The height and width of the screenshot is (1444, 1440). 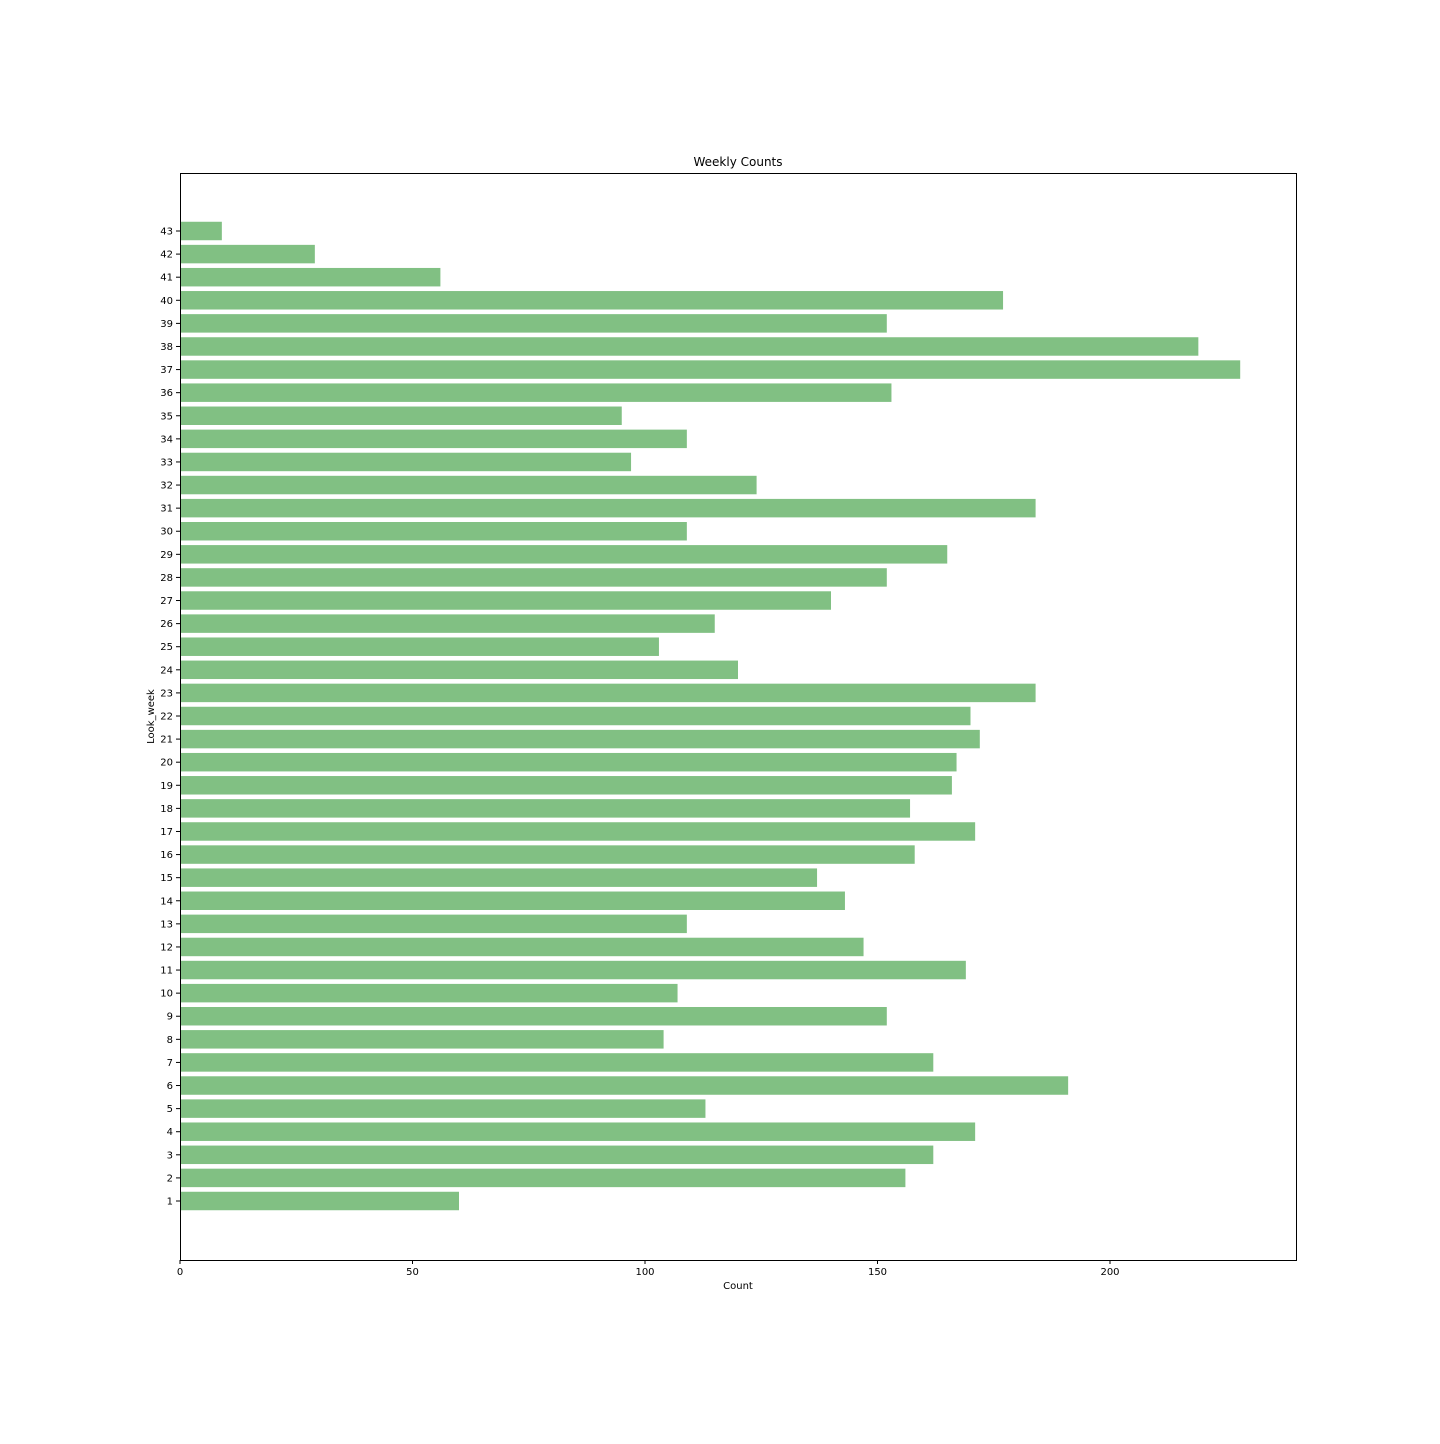 I want to click on y-tick-label: 10, so click(x=166, y=994).